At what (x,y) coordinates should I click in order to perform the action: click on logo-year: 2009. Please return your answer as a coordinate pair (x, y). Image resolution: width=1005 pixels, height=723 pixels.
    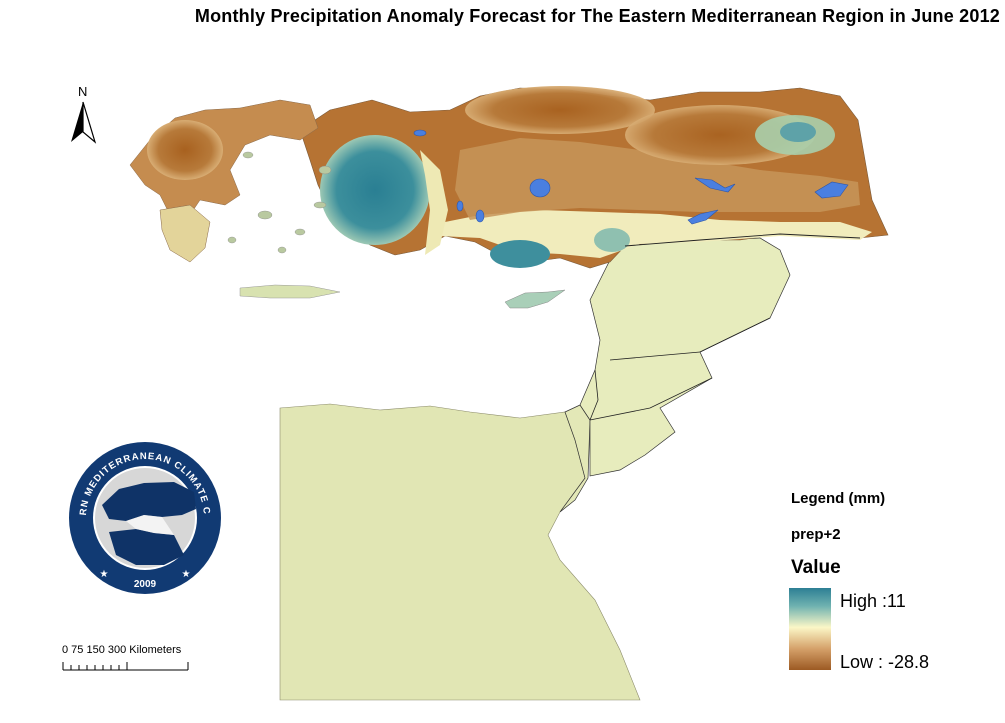
    Looking at the image, I should click on (145, 584).